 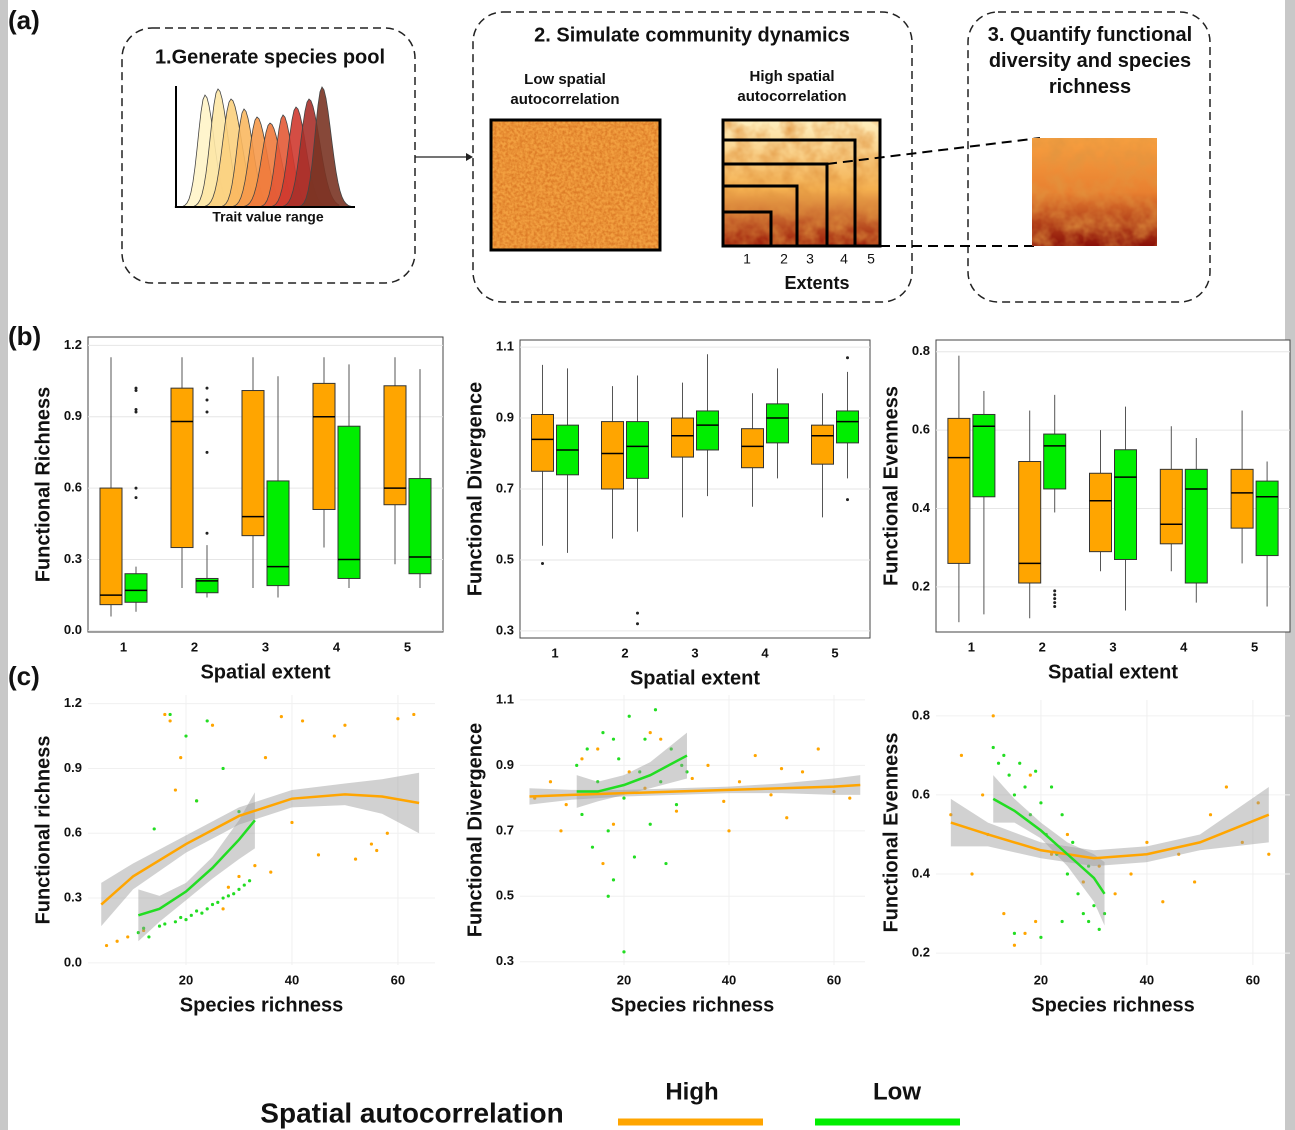 I want to click on map-label: High spatial autocorrelation, so click(x=792, y=86).